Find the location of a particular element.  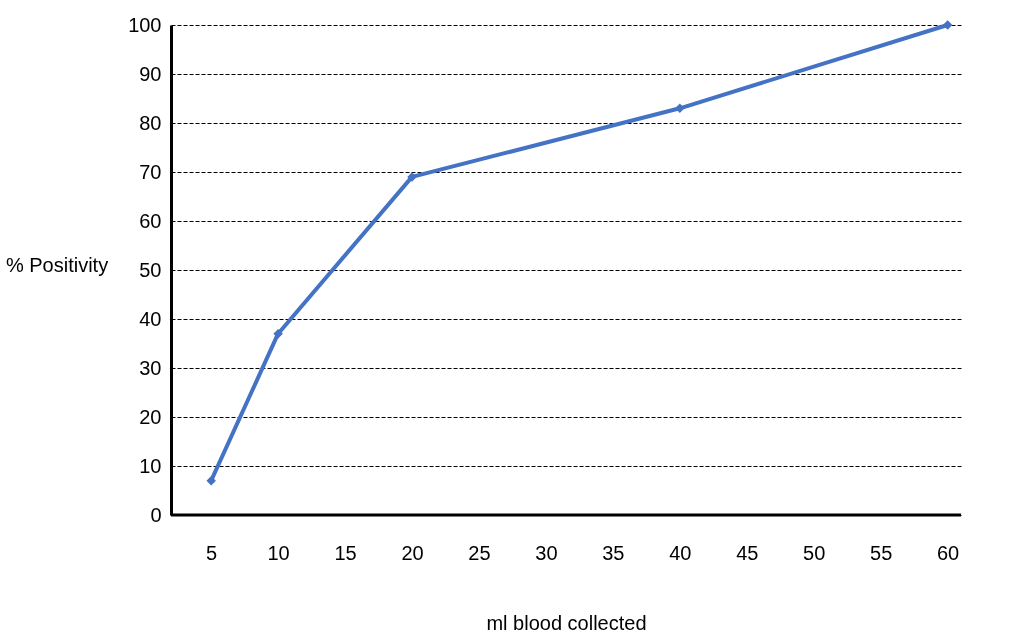

y-tick-label: 50 is located at coordinates (150, 269).